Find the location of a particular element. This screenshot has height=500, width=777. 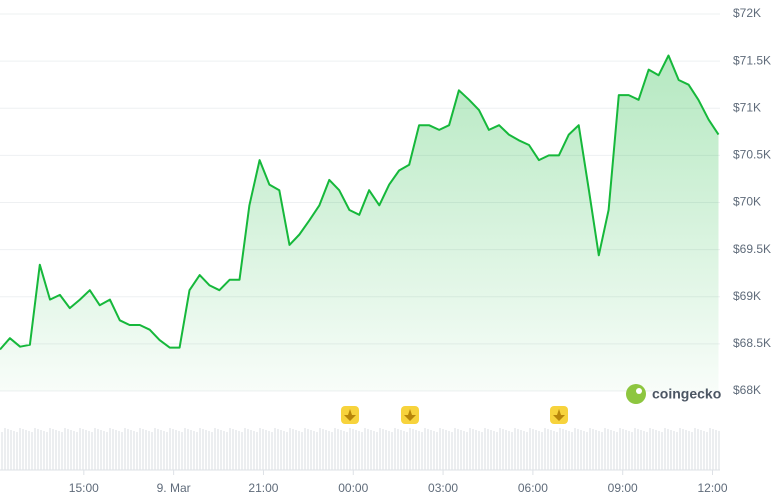

logo: coingecko is located at coordinates (673, 394).